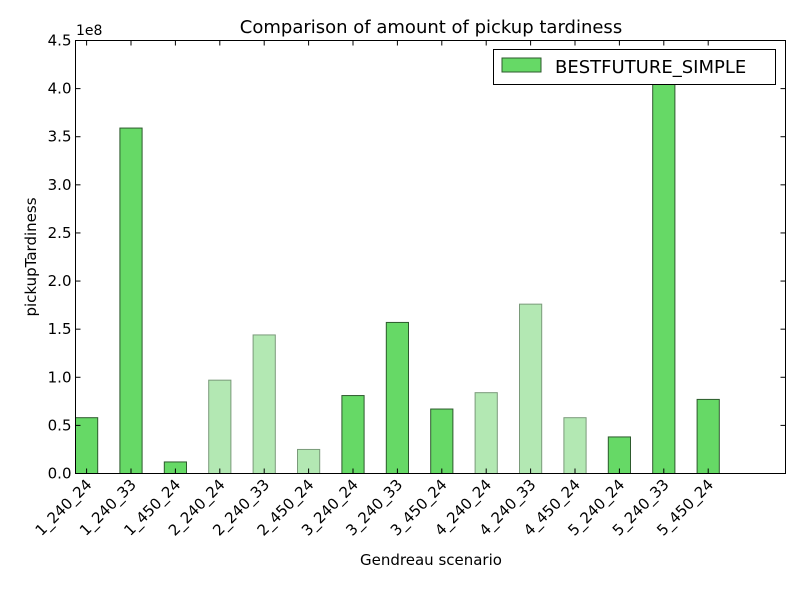 This screenshot has width=800, height=600. I want to click on y-tick-label: 0.0, so click(60, 474).